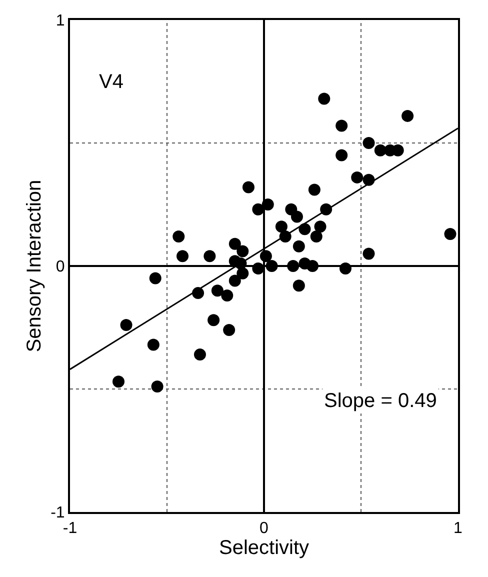 The image size is (488, 577). Describe the element at coordinates (60, 267) in the screenshot. I see `y-tick-label: 0` at that location.